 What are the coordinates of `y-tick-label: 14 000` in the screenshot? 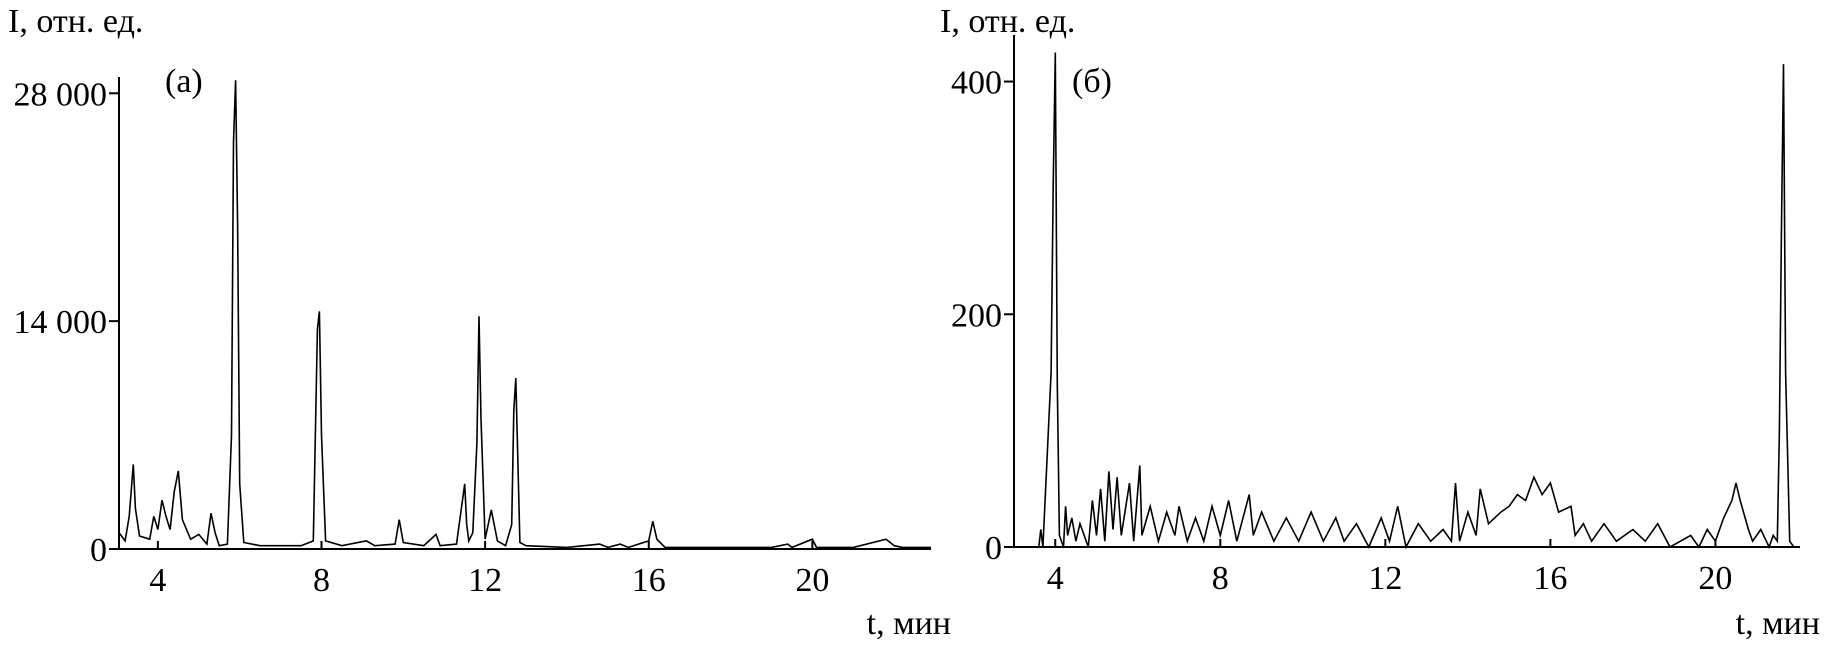 It's located at (61, 322).